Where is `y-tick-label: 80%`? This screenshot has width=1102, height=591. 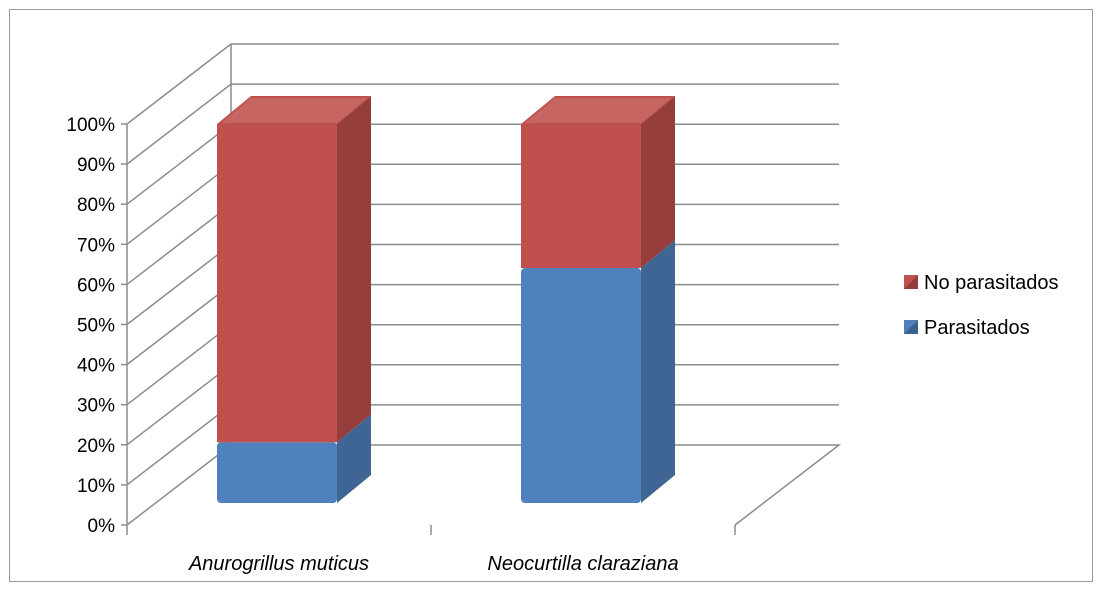
y-tick-label: 80% is located at coordinates (96, 205).